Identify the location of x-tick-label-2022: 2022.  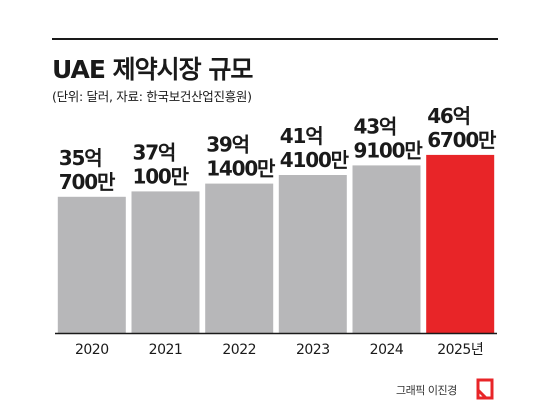
(239, 350).